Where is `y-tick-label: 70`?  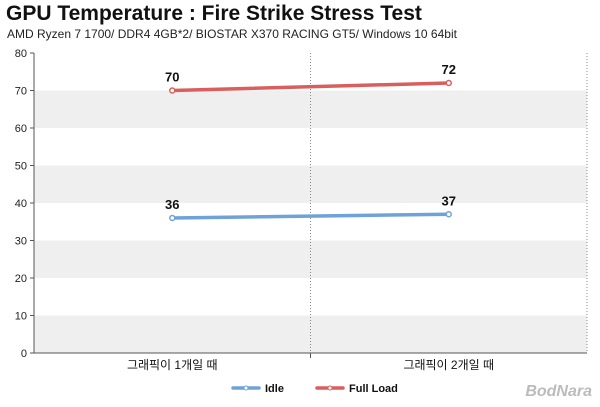 y-tick-label: 70 is located at coordinates (21, 92).